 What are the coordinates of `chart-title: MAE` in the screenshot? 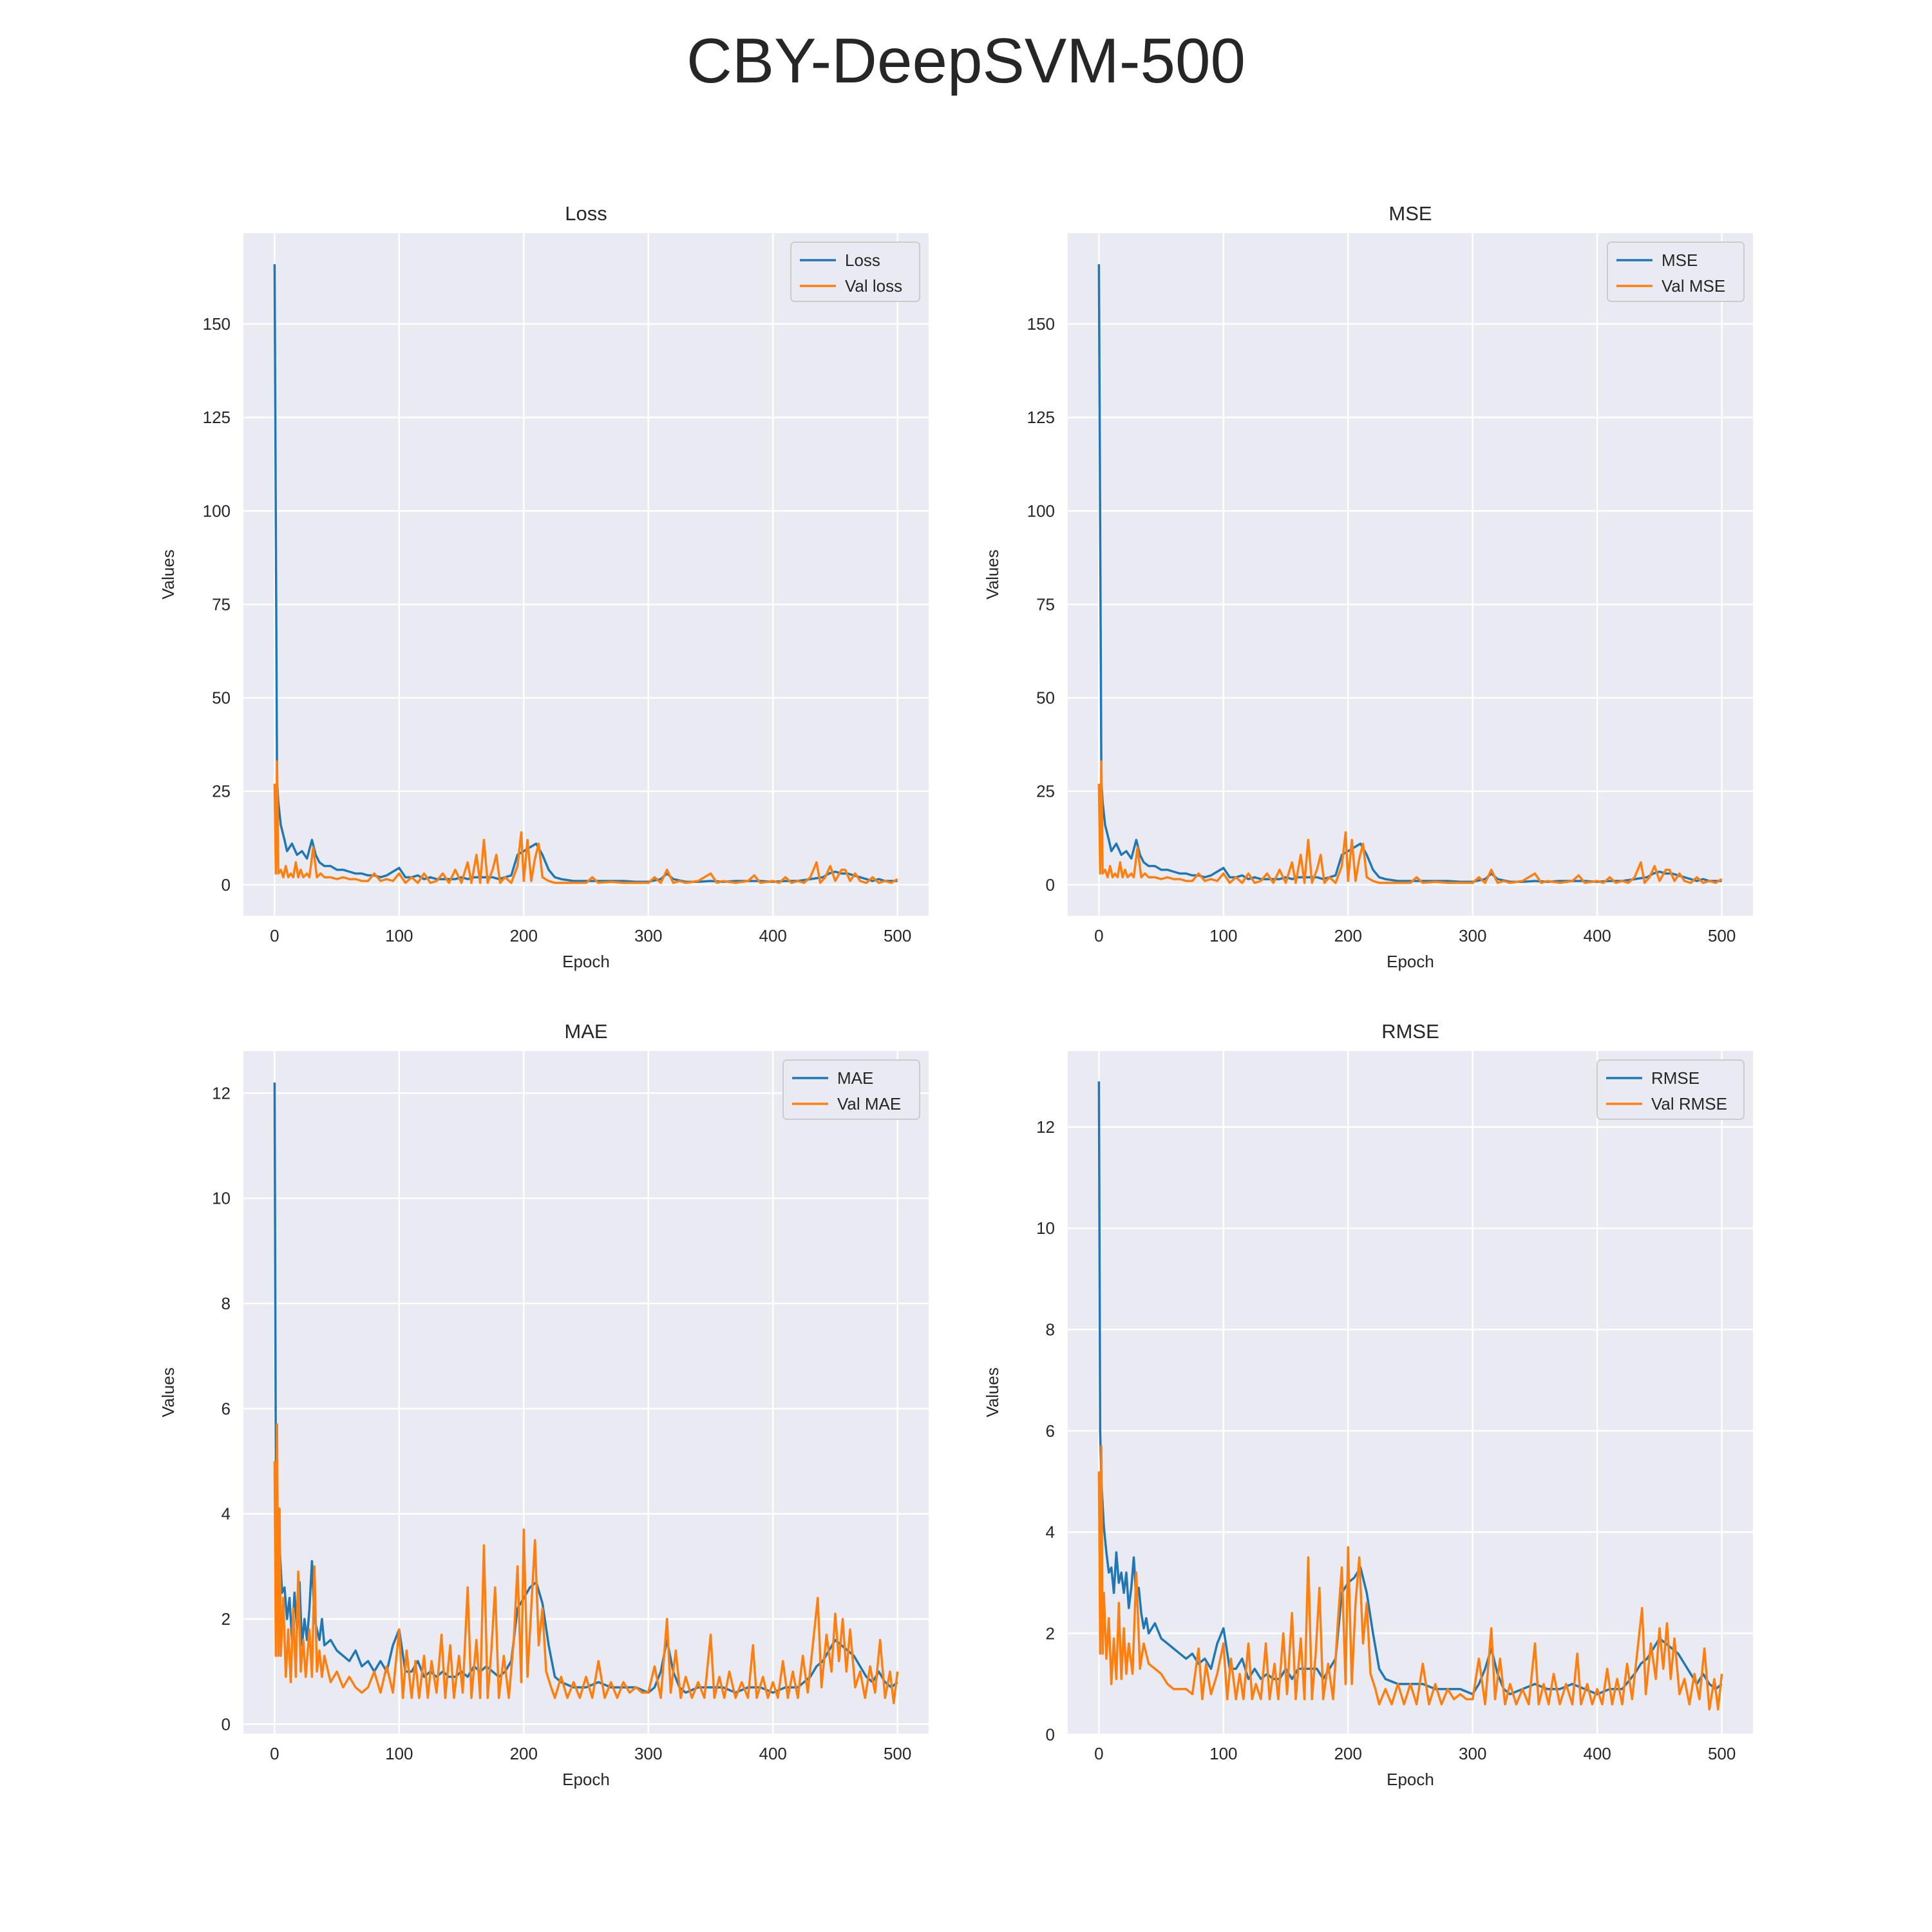 It's located at (586, 1031).